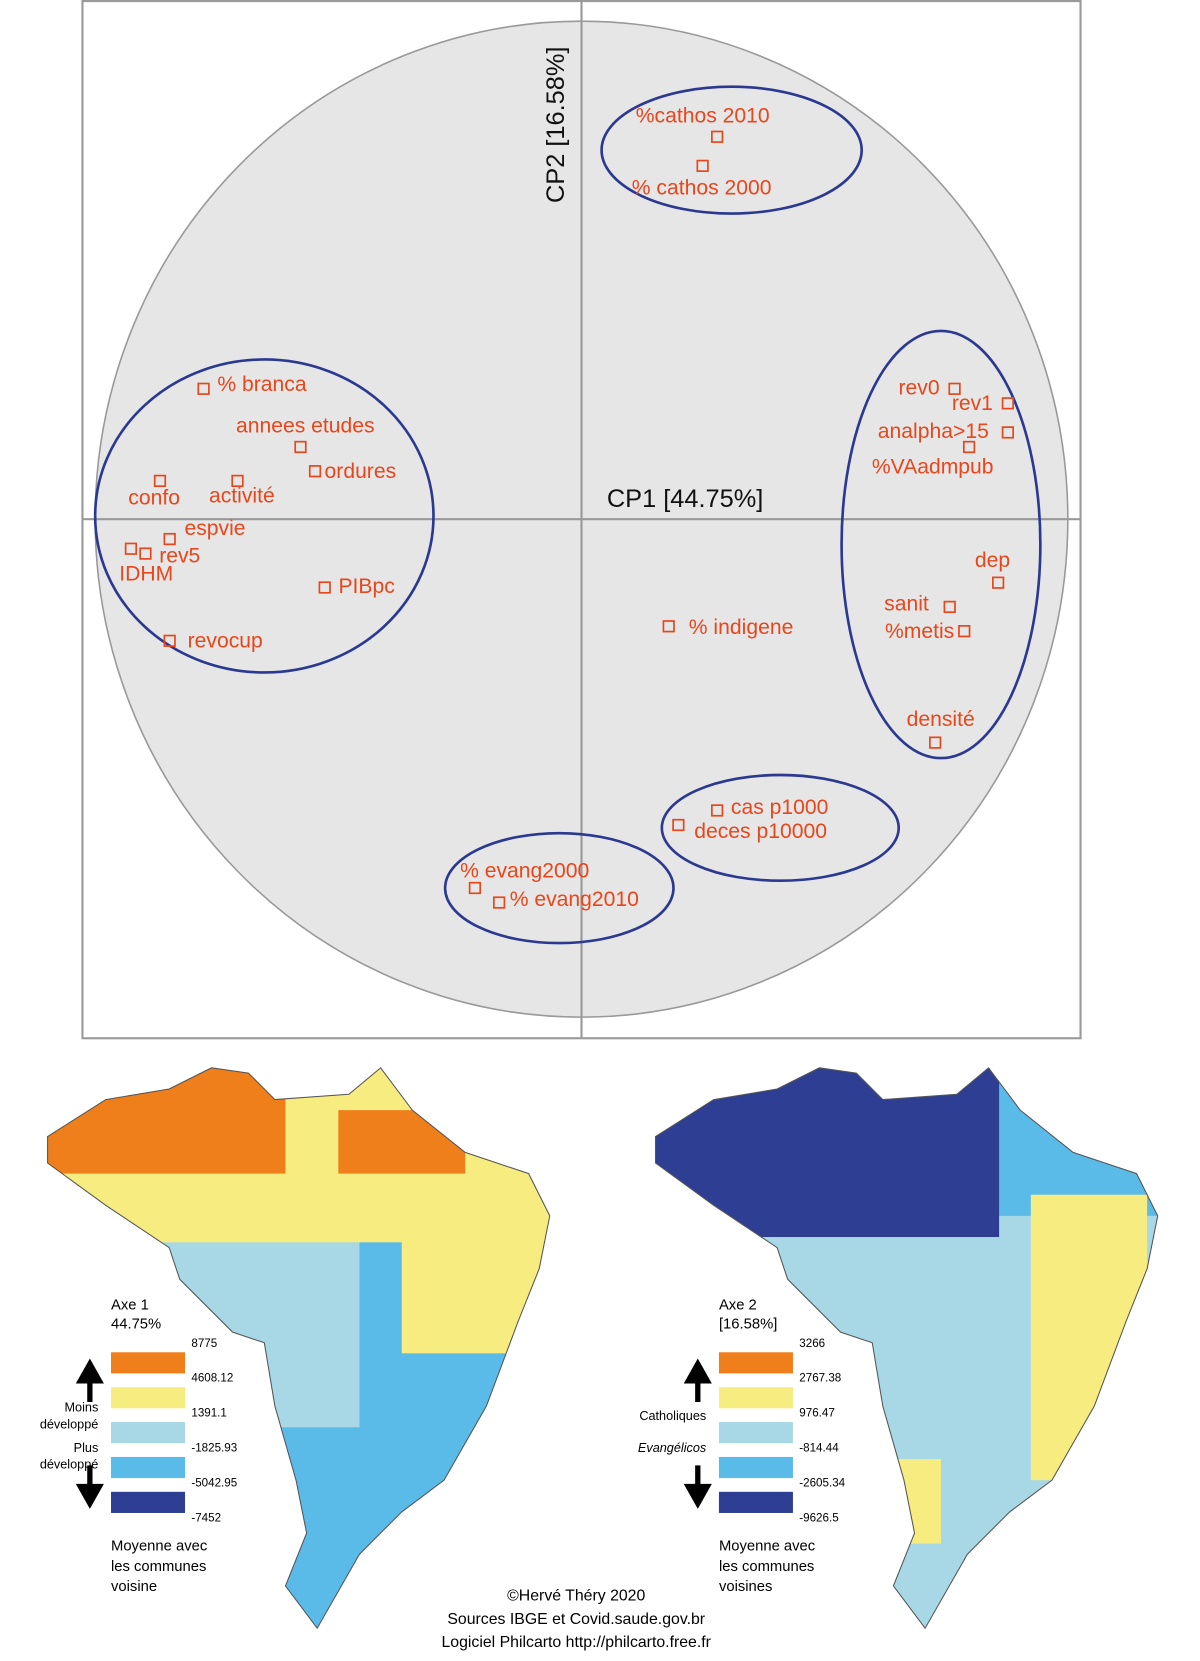 This screenshot has width=1200, height=1661. I want to click on point-label: % evang2010, so click(574, 899).